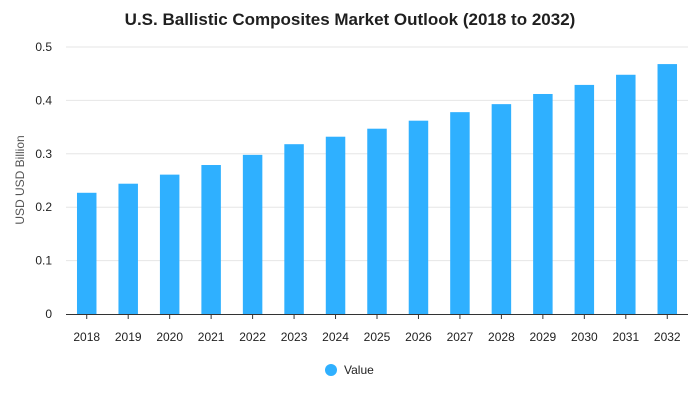 The width and height of the screenshot is (700, 405). What do you see at coordinates (359, 370) in the screenshot?
I see `legend-label: Value` at bounding box center [359, 370].